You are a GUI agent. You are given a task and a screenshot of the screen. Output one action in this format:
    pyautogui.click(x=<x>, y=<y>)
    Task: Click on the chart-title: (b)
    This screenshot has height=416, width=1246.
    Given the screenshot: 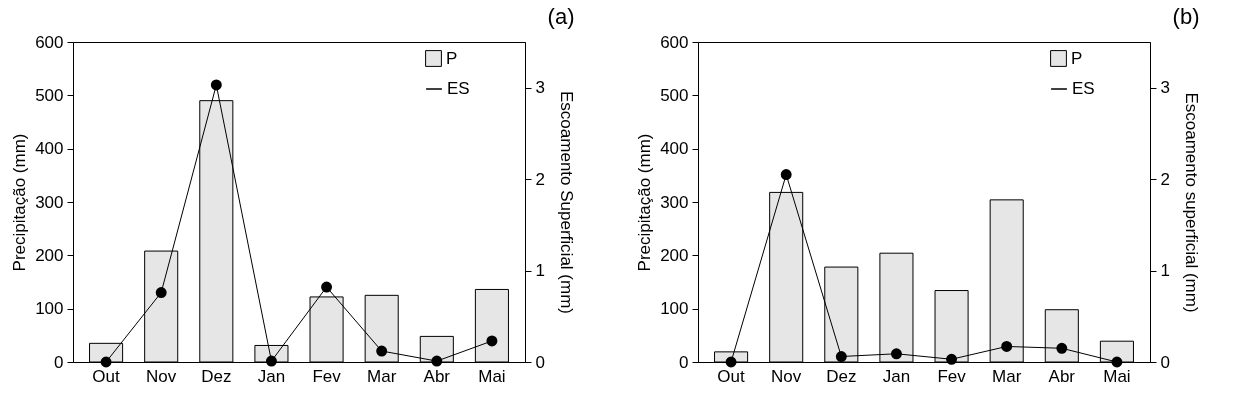 What is the action you would take?
    pyautogui.click(x=1186, y=16)
    